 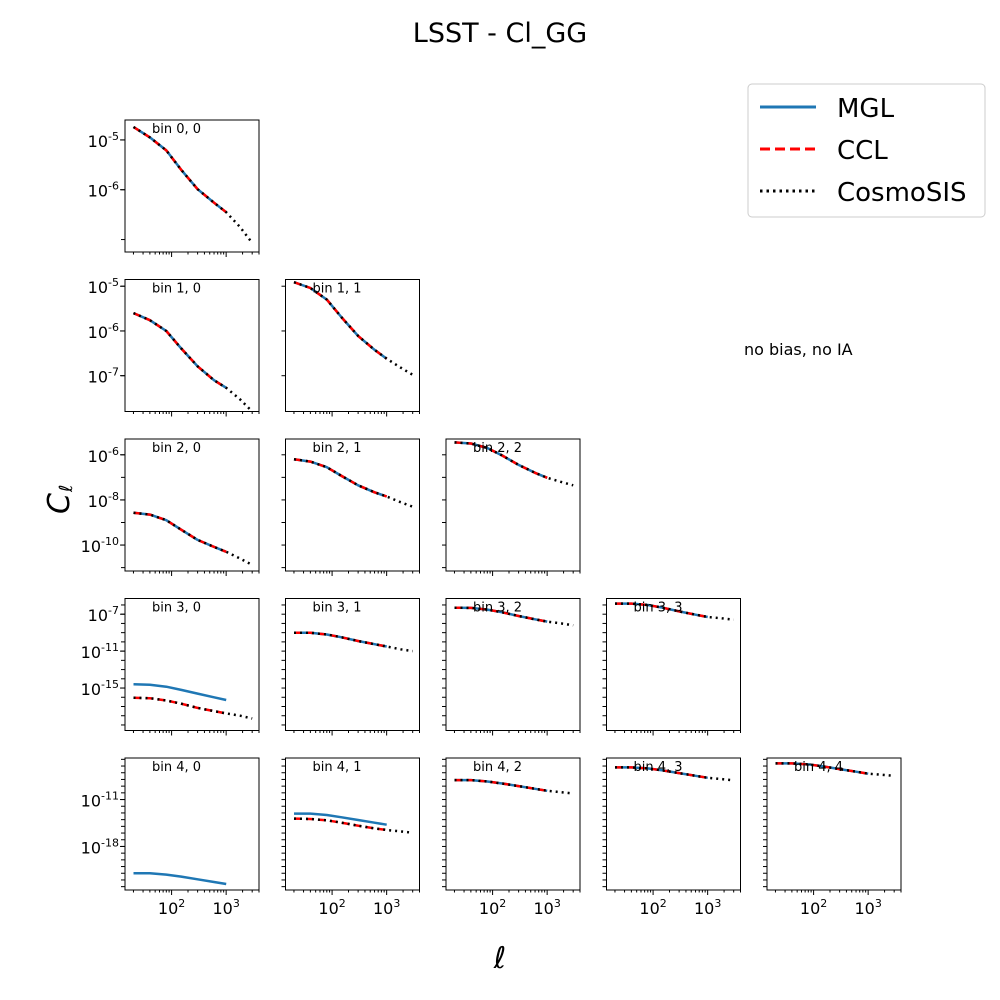 I want to click on y-tick-label: 10⁻¹⁰, so click(x=100, y=545).